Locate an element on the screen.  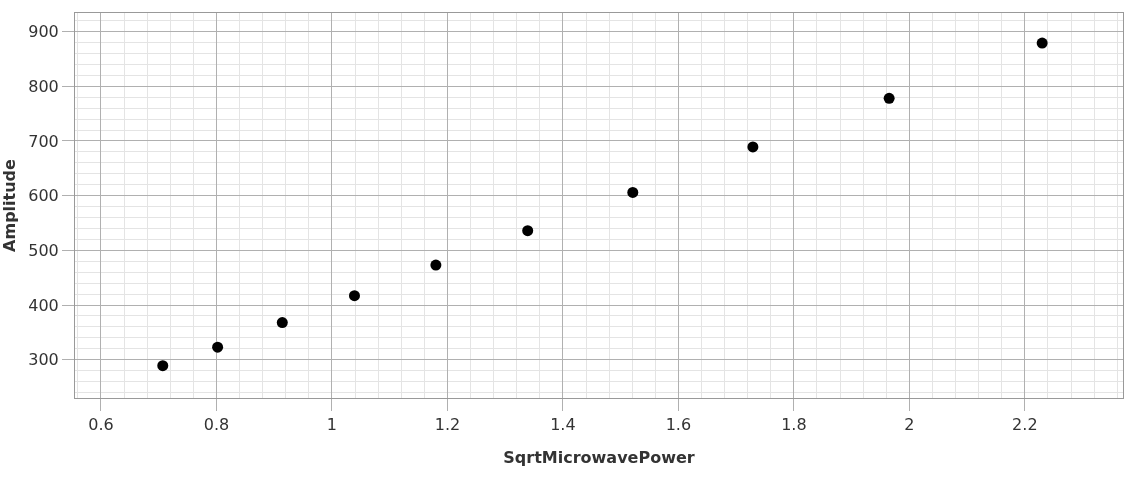
x-tick-label: 1 is located at coordinates (332, 425).